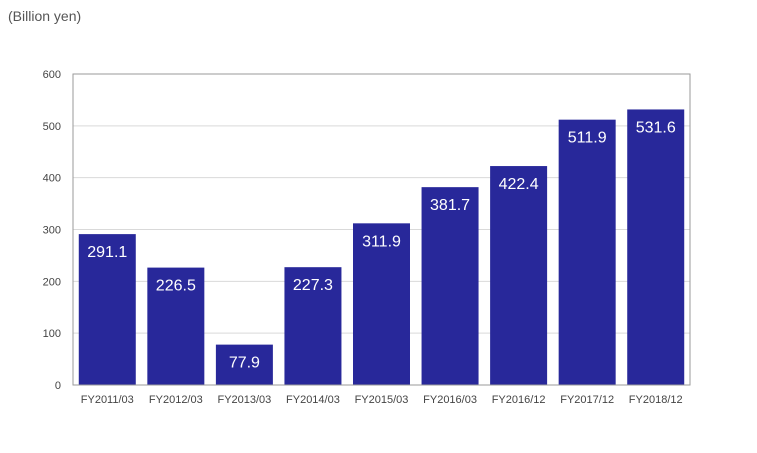 This screenshot has width=757, height=453. I want to click on x-tick-label: FY2012/03, so click(176, 400).